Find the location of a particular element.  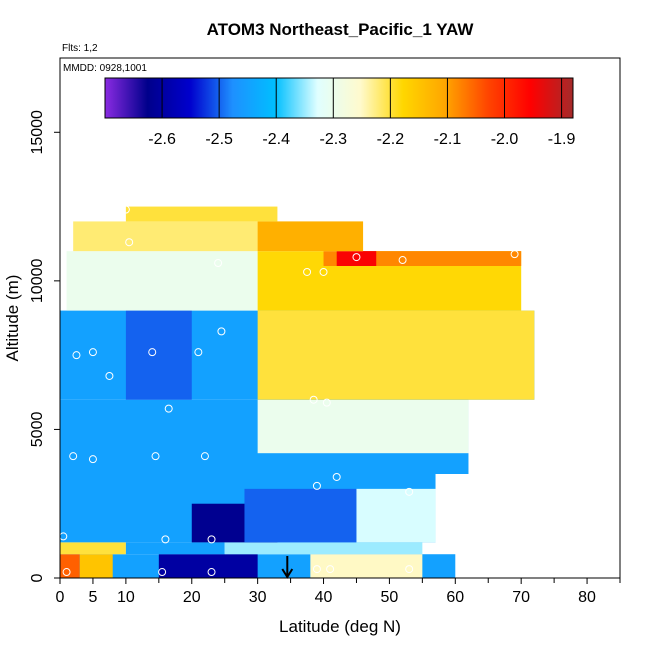

colorbar-tick-label: -2.2 is located at coordinates (391, 139).